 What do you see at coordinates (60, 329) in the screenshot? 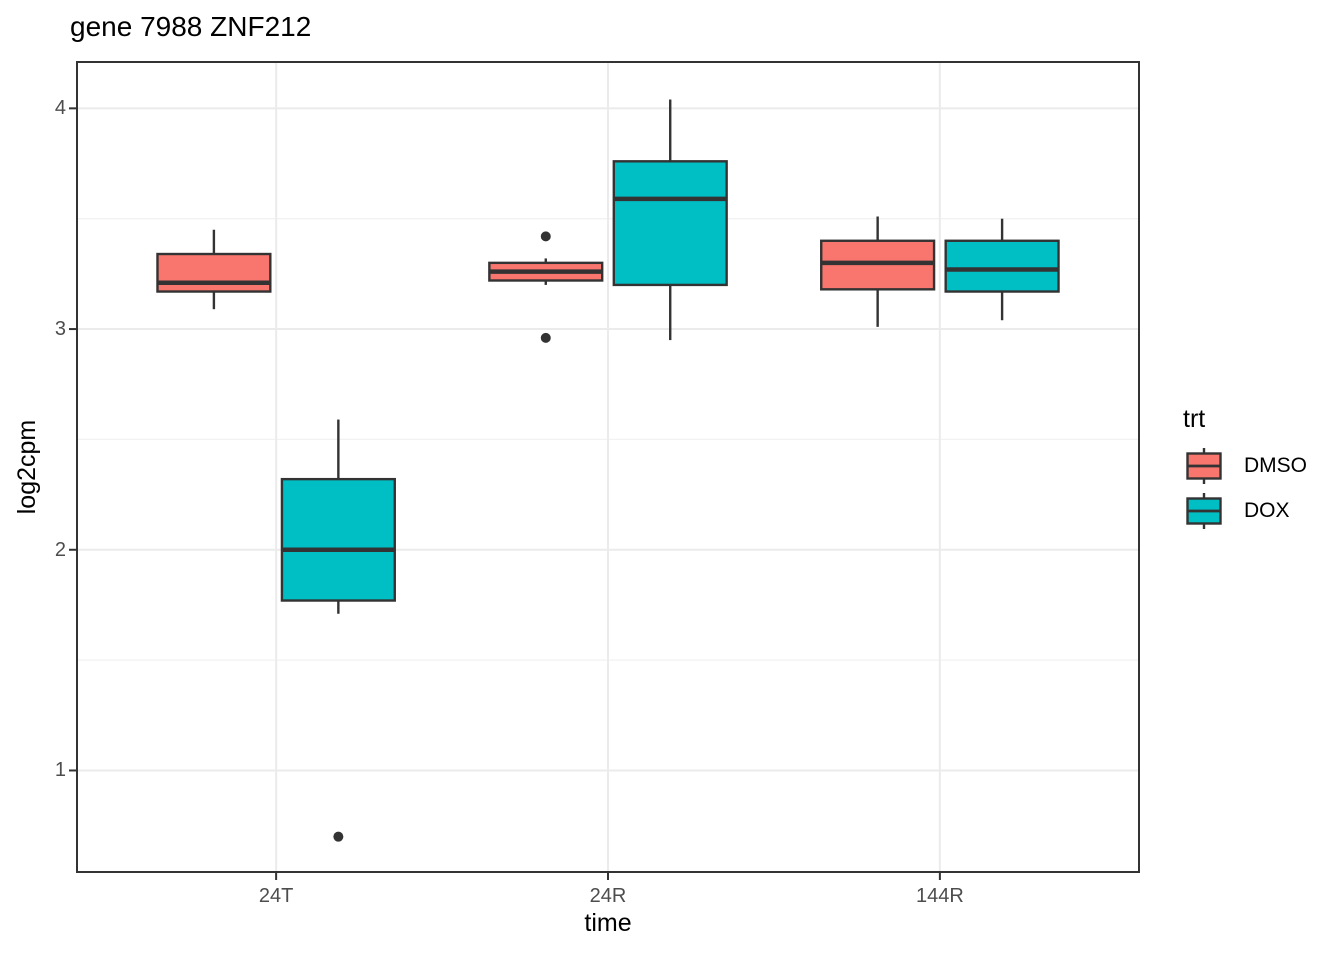
I see `y-tick-label: 3` at bounding box center [60, 329].